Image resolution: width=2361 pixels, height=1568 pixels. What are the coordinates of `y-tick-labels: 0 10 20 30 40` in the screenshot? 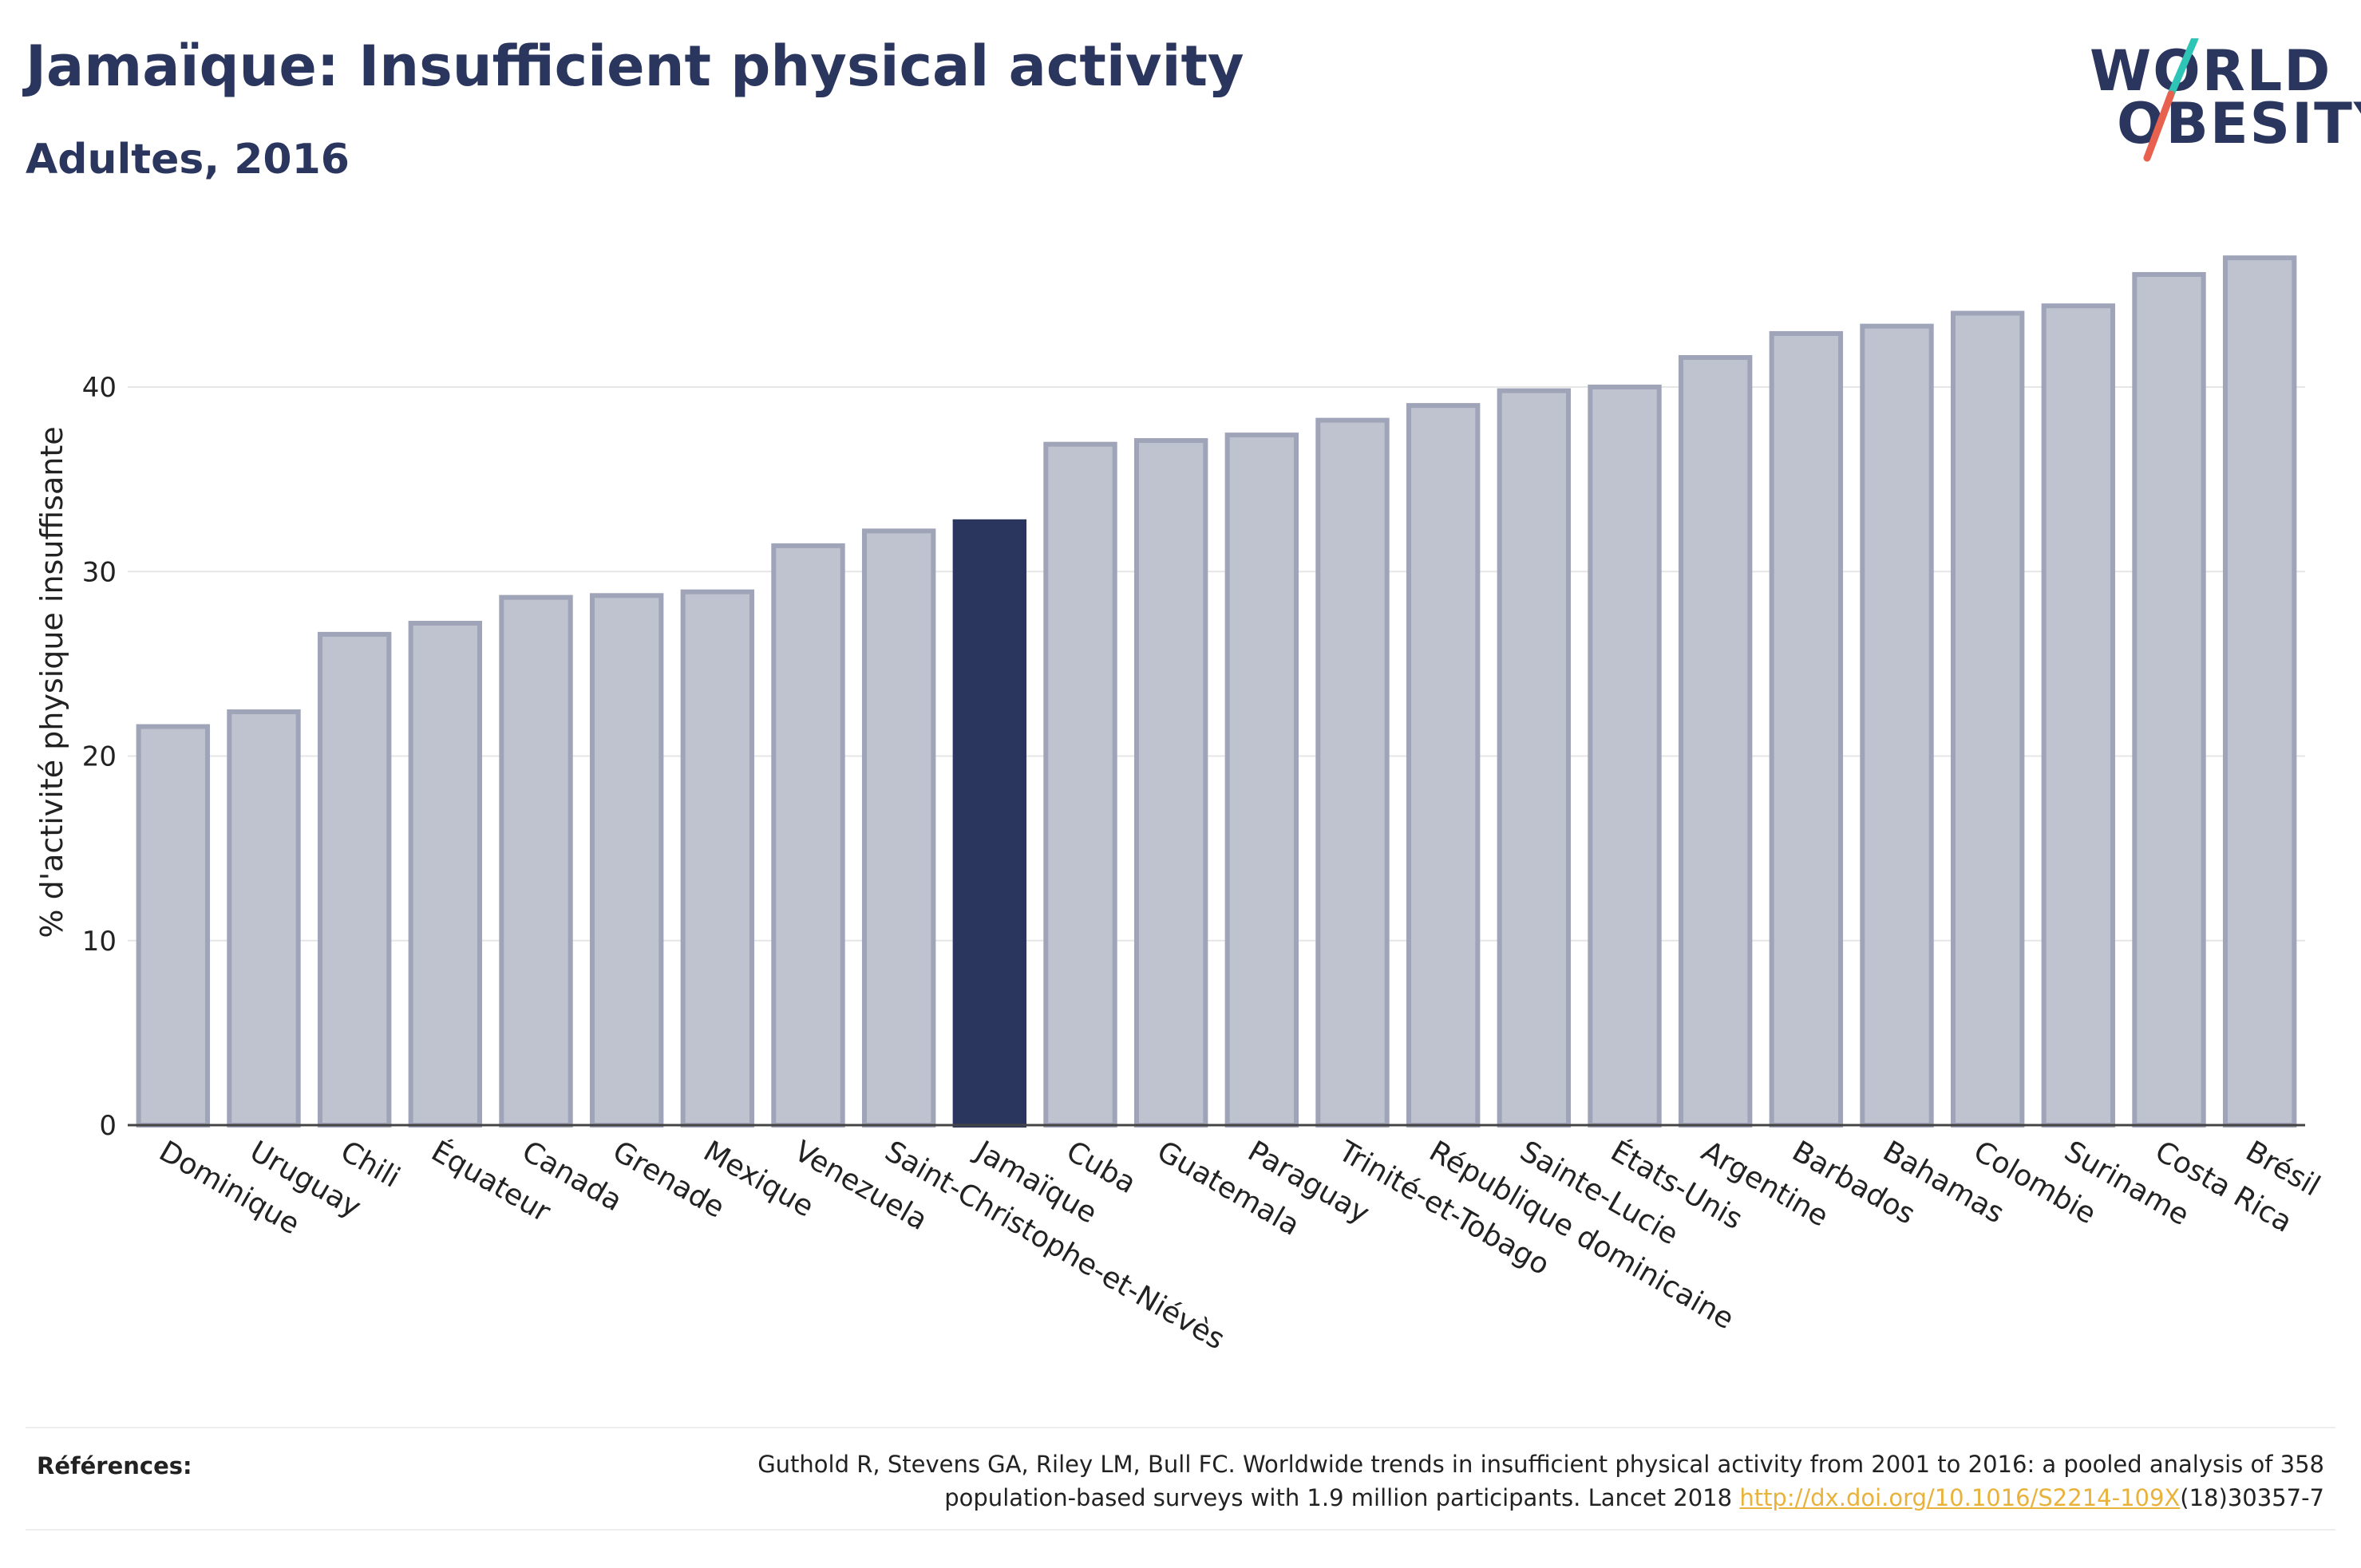 It's located at (99, 757).